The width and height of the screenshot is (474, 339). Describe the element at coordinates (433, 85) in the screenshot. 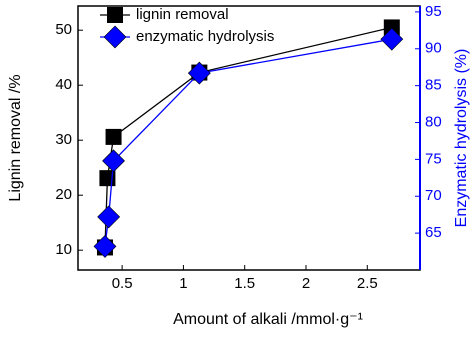

I see `y2-tick-label: 85` at that location.